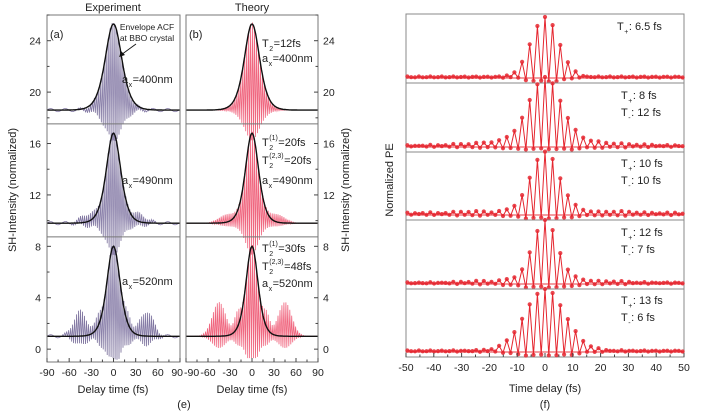 This screenshot has height=412, width=708. I want to click on label-rest: =48fs, so click(298, 267).